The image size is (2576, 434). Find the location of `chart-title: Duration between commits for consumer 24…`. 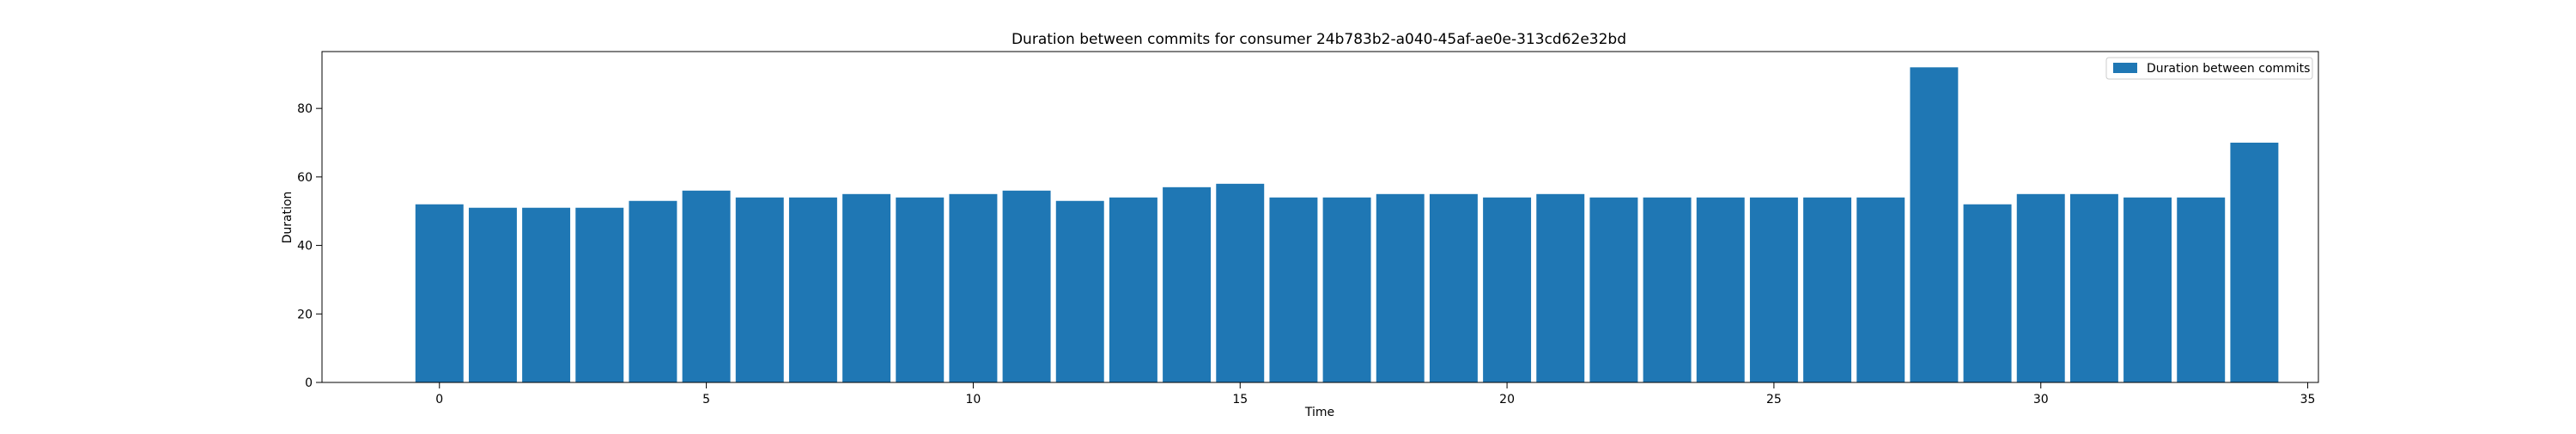

chart-title: Duration between commits for consumer 24… is located at coordinates (1319, 39).